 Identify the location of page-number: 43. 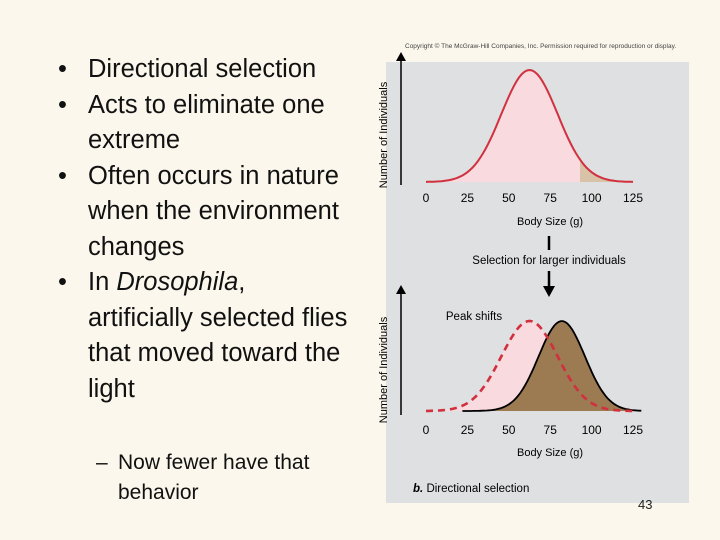
(645, 504).